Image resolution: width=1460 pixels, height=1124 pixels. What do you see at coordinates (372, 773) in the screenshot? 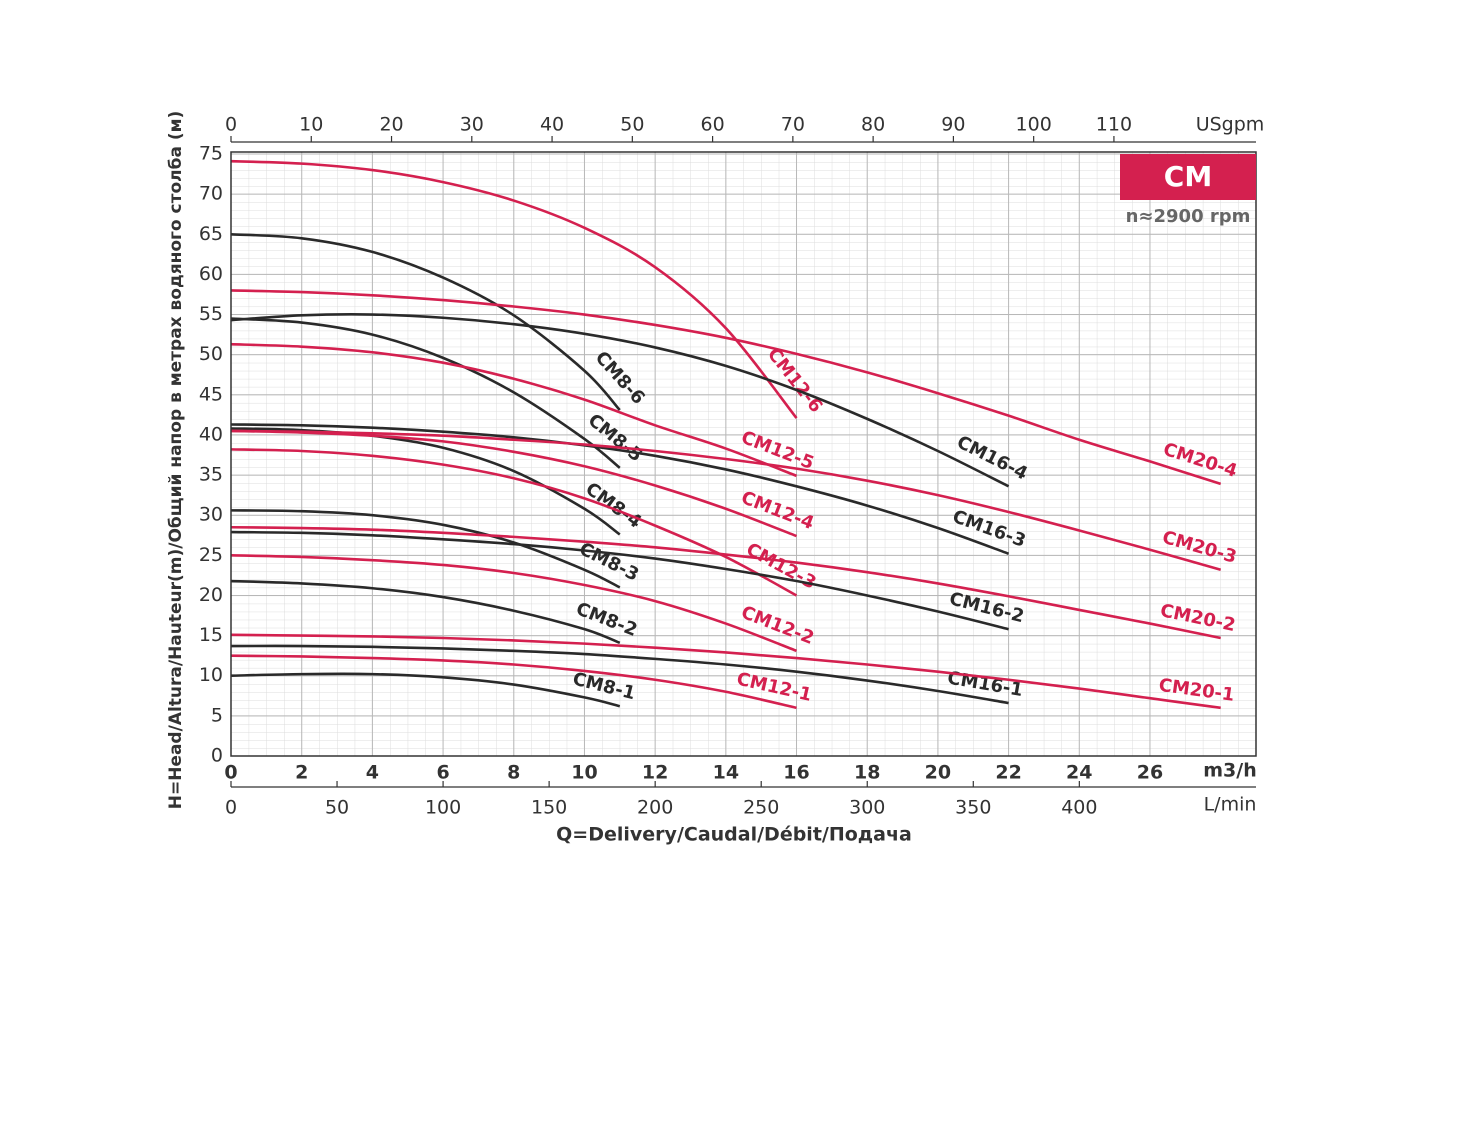
I see `x-tick-label: 4` at bounding box center [372, 773].